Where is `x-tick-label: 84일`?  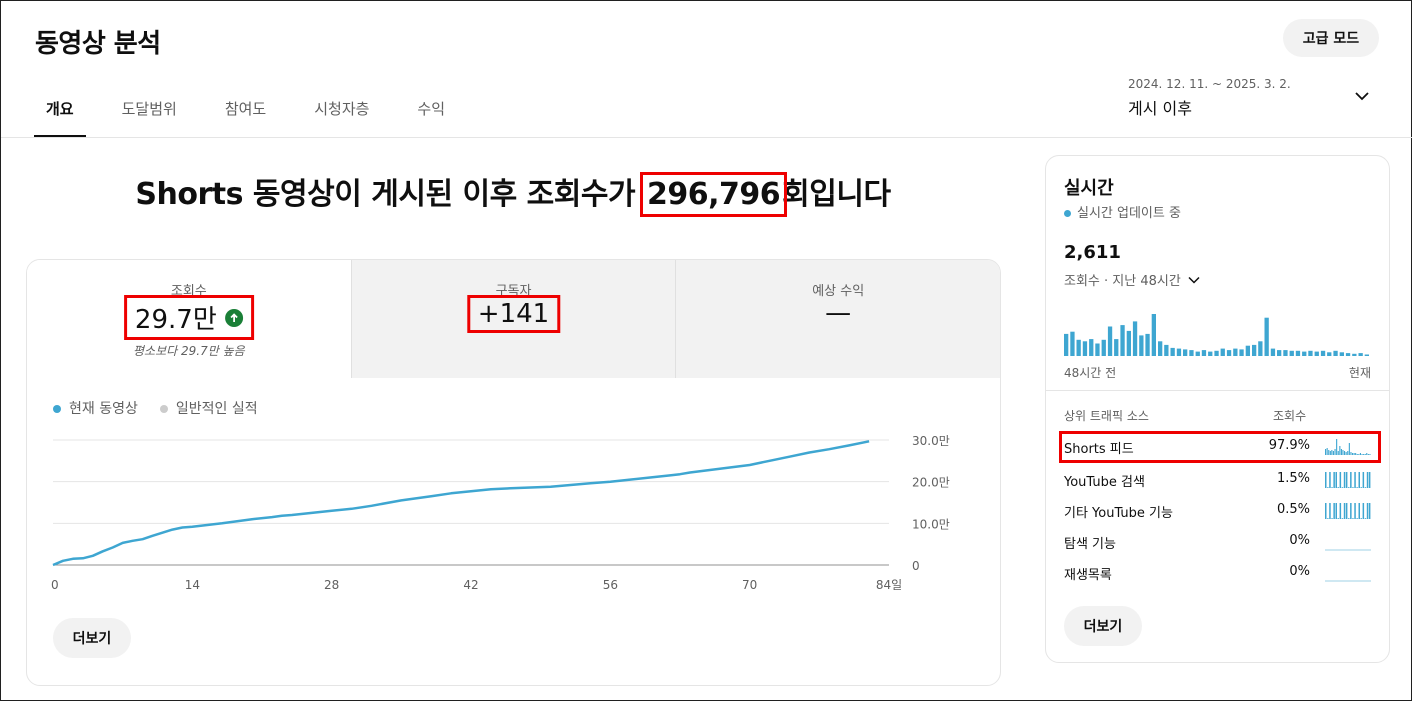
x-tick-label: 84일 is located at coordinates (889, 585).